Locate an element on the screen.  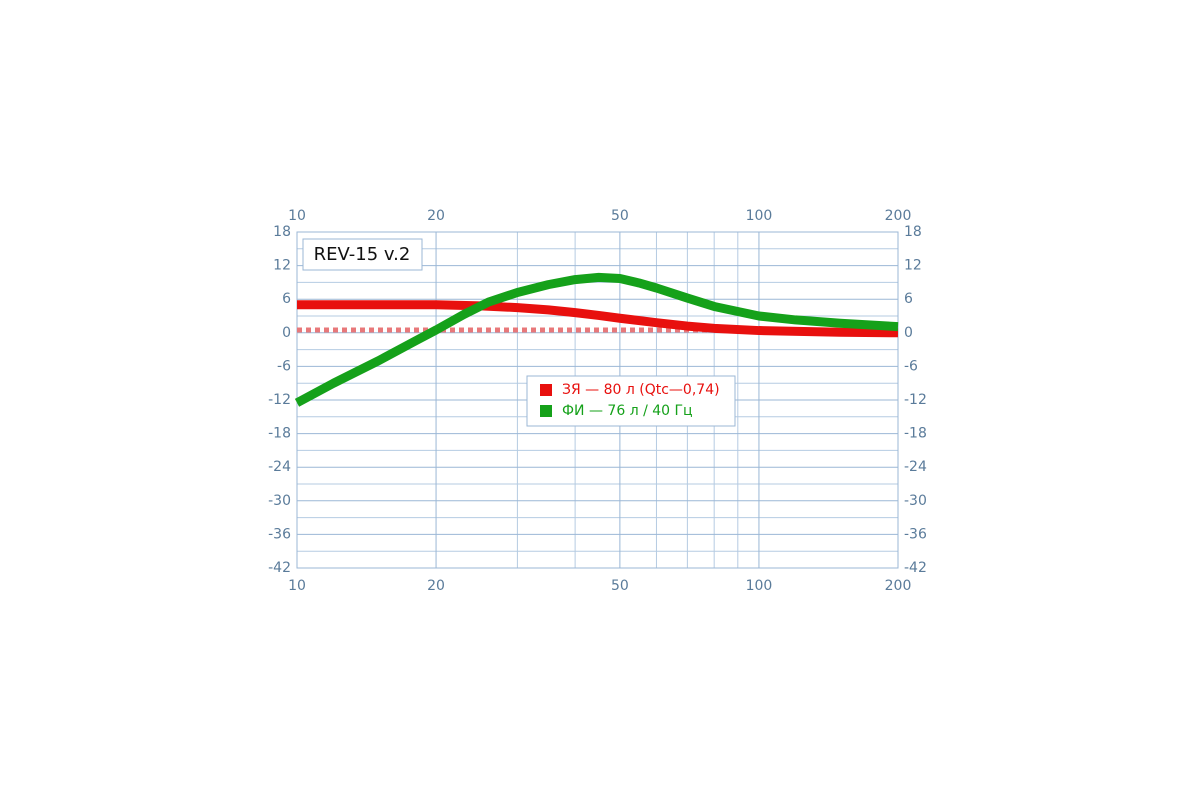
x-tick-label: 200 is located at coordinates (898, 586).